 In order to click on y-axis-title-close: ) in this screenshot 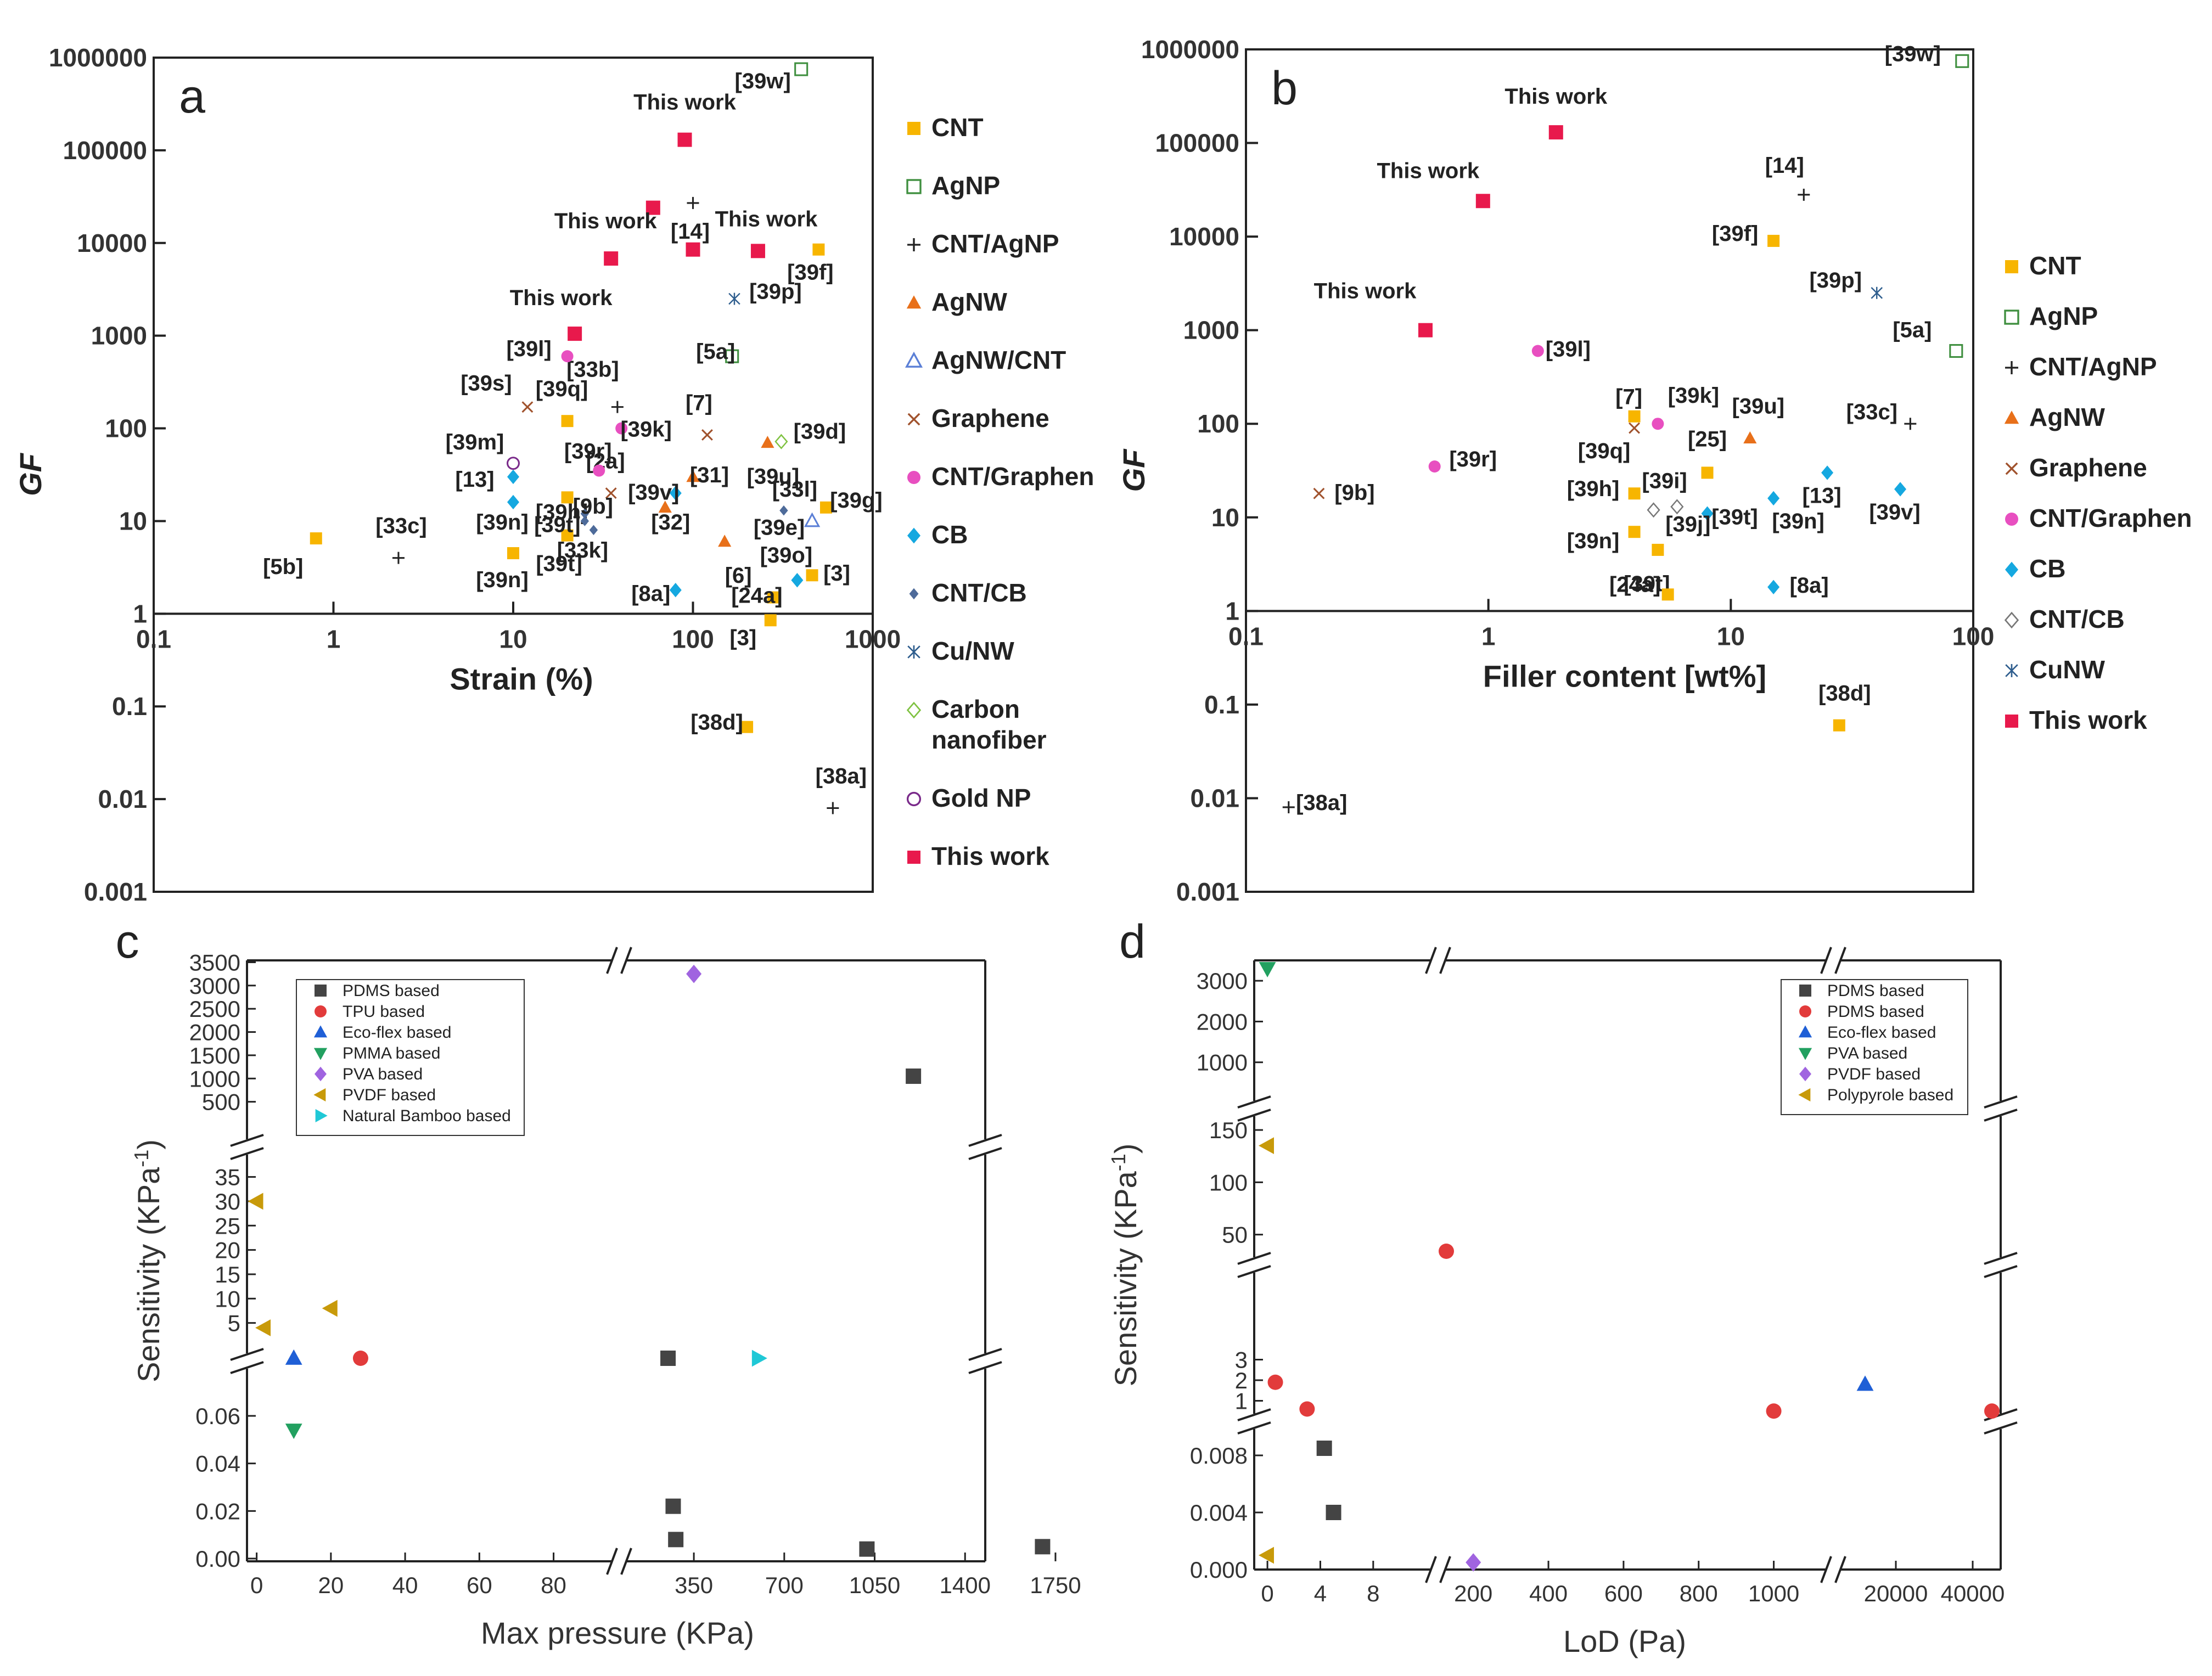, I will do `click(148, 1144)`.